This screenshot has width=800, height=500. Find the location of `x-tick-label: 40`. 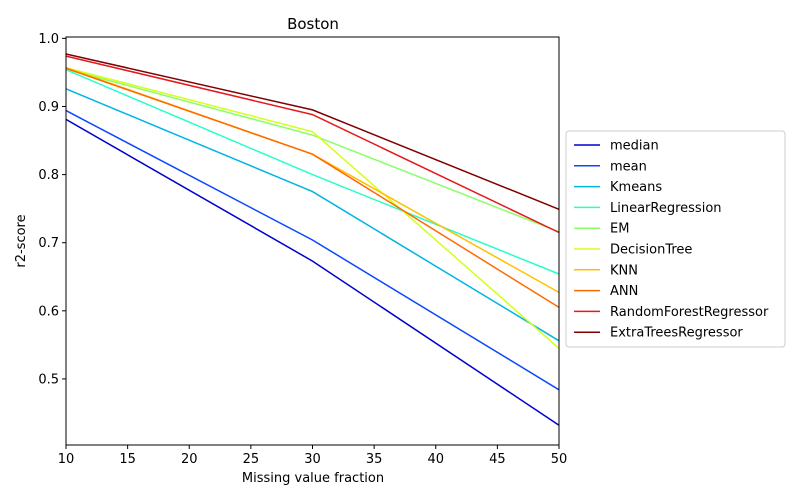

x-tick-label: 40 is located at coordinates (435, 459).